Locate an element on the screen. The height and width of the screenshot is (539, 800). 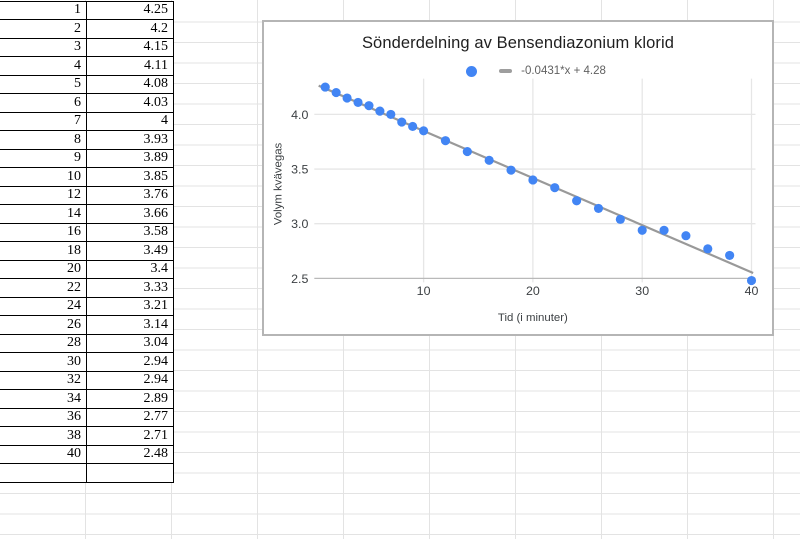
table-row: 28 3.04 is located at coordinates (87, 343).